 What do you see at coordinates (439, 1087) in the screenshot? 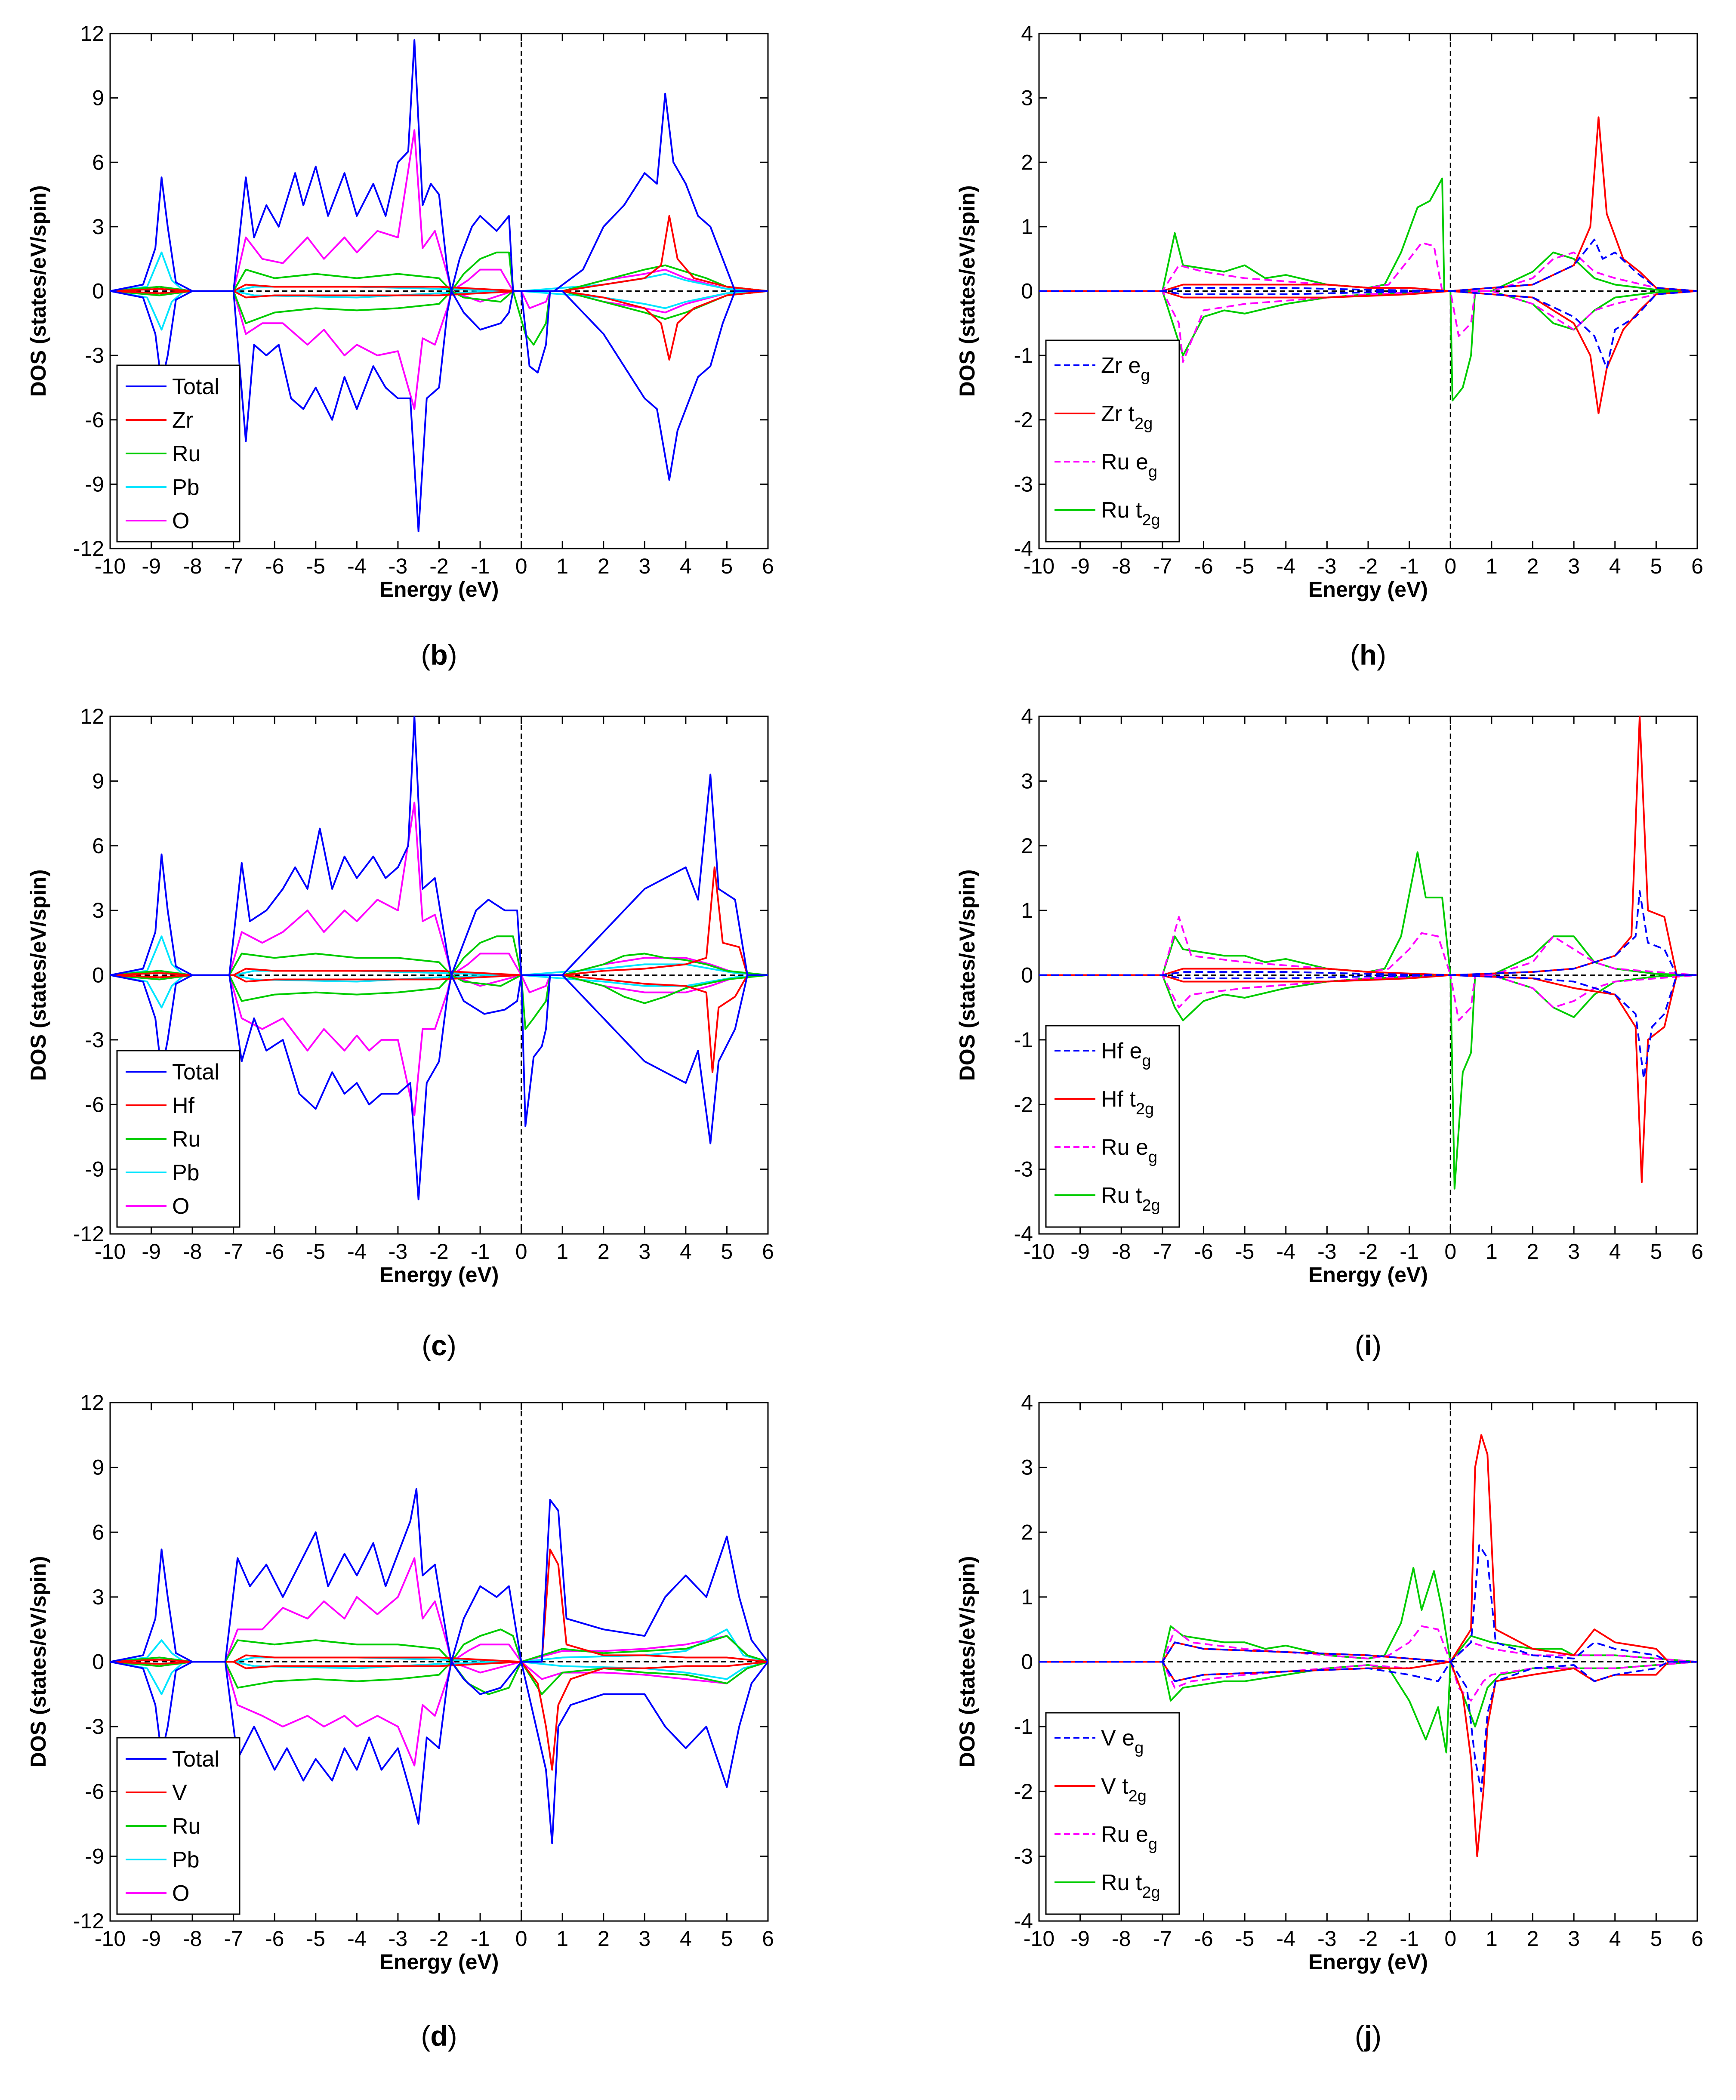
I see `series-total-down` at bounding box center [439, 1087].